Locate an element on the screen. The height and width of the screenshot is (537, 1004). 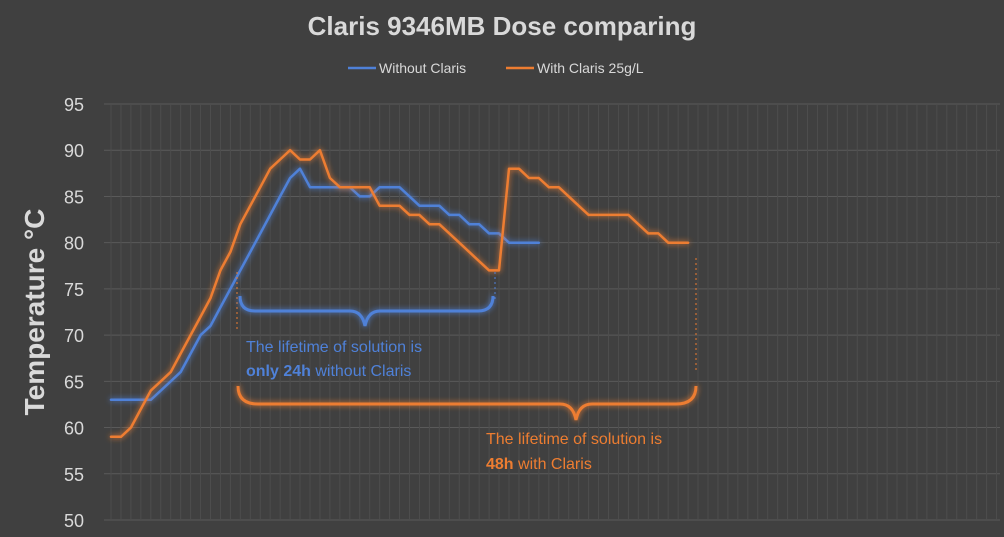
y-tick-label: 65 is located at coordinates (74, 382).